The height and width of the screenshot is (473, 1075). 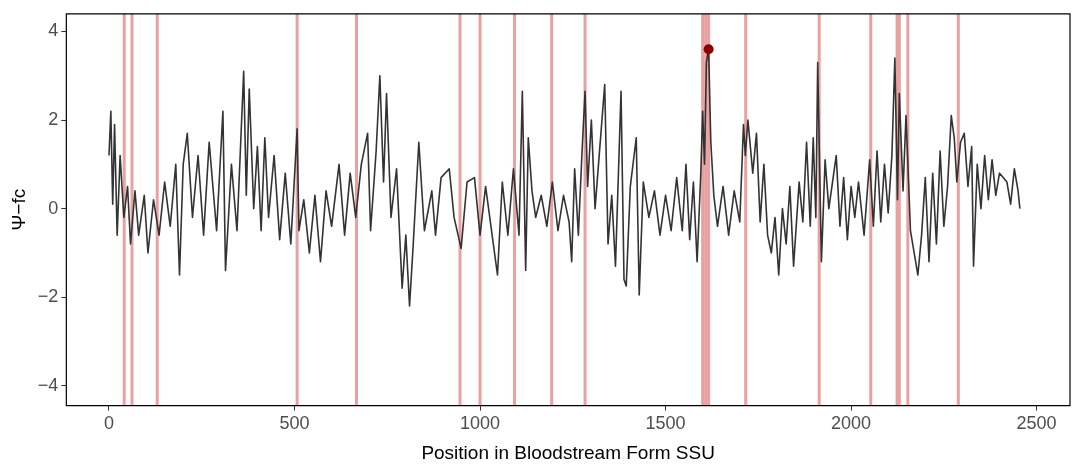 What do you see at coordinates (108, 423) in the screenshot?
I see `x-tick-label: 0` at bounding box center [108, 423].